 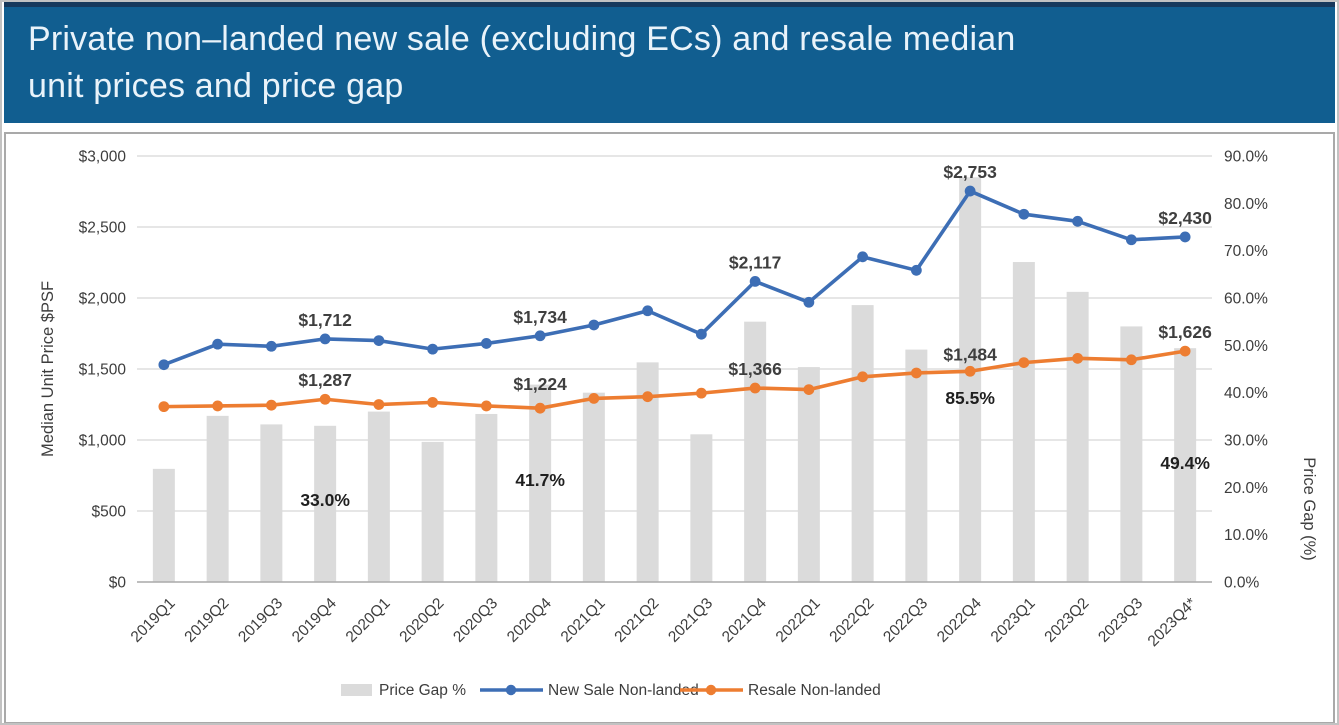 What do you see at coordinates (1066, 620) in the screenshot?
I see `x-axis-tick-label: 2023Q2` at bounding box center [1066, 620].